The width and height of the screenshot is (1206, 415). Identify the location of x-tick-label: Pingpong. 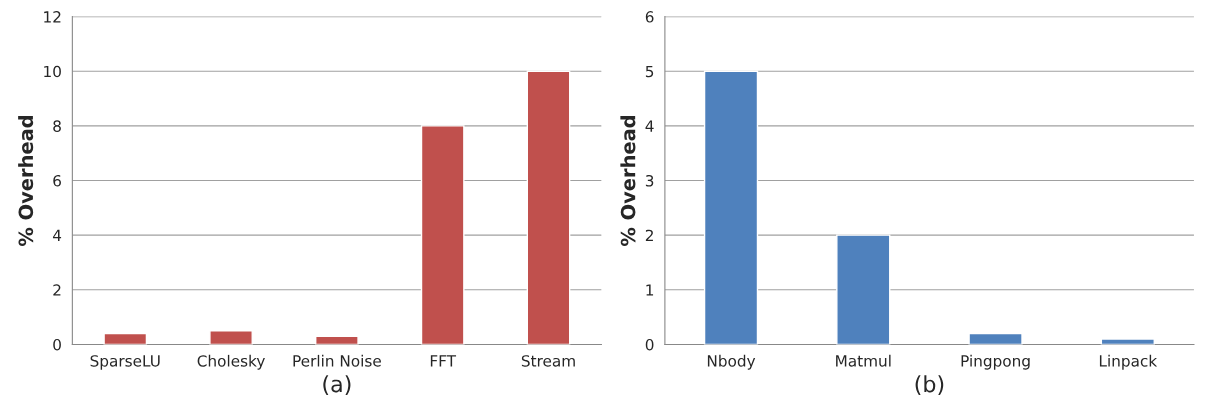
(995, 362).